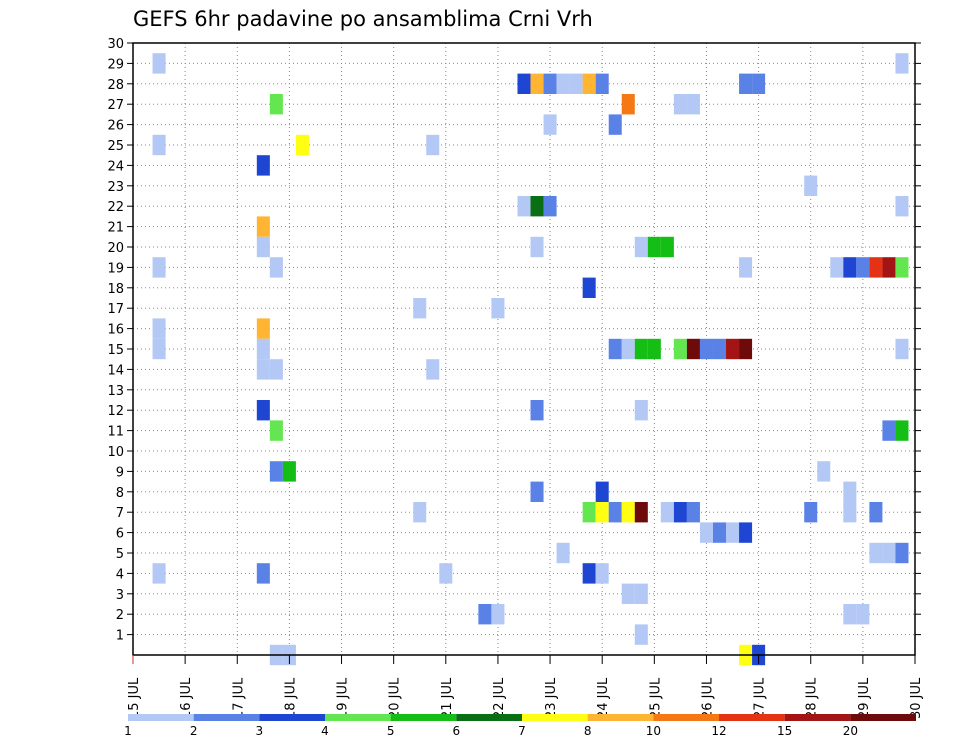 Image resolution: width=960 pixels, height=742 pixels. Describe the element at coordinates (653, 731) in the screenshot. I see `colorbar-label: 10` at that location.